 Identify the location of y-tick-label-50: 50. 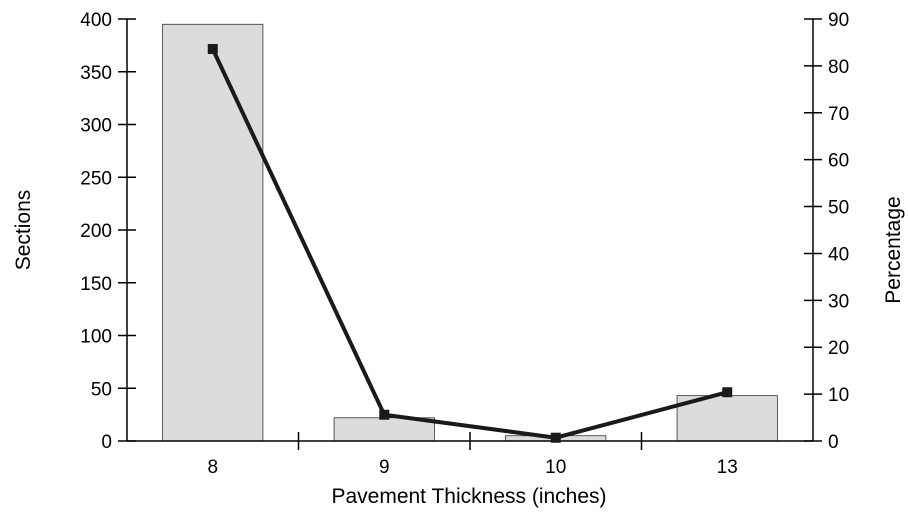
(101, 389).